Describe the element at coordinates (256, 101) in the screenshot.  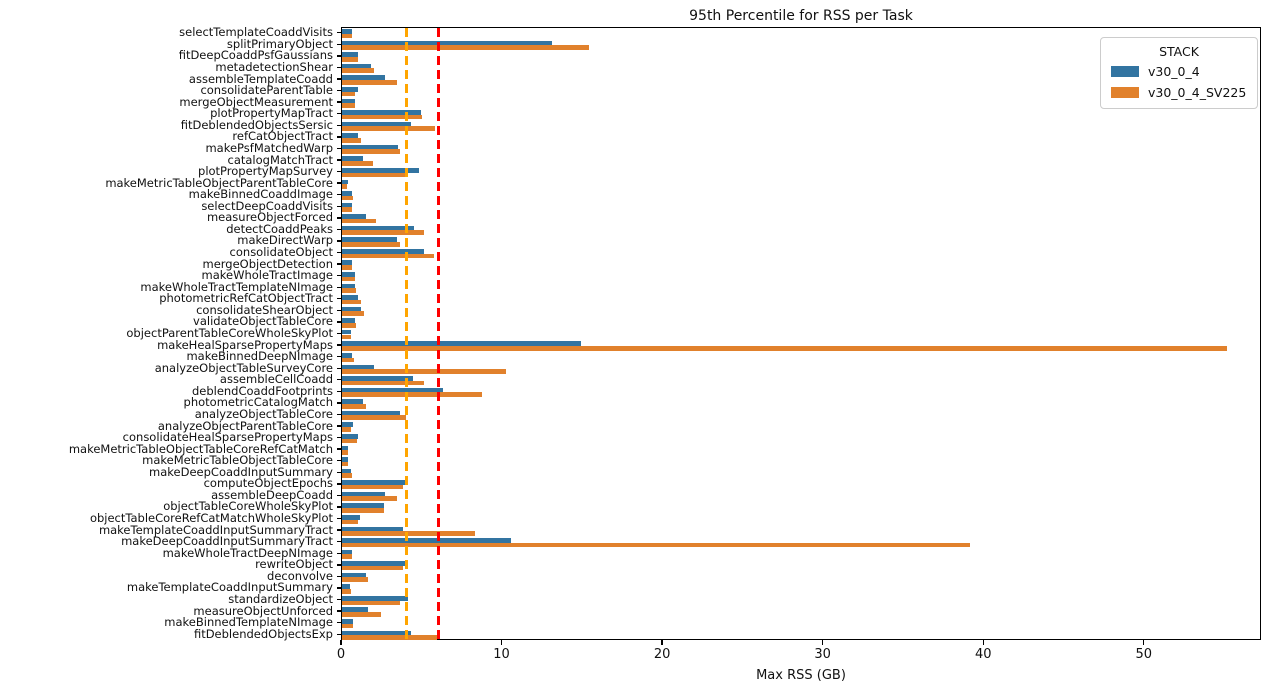
I see `y-tick-label: mergeObjectMeasurement` at that location.